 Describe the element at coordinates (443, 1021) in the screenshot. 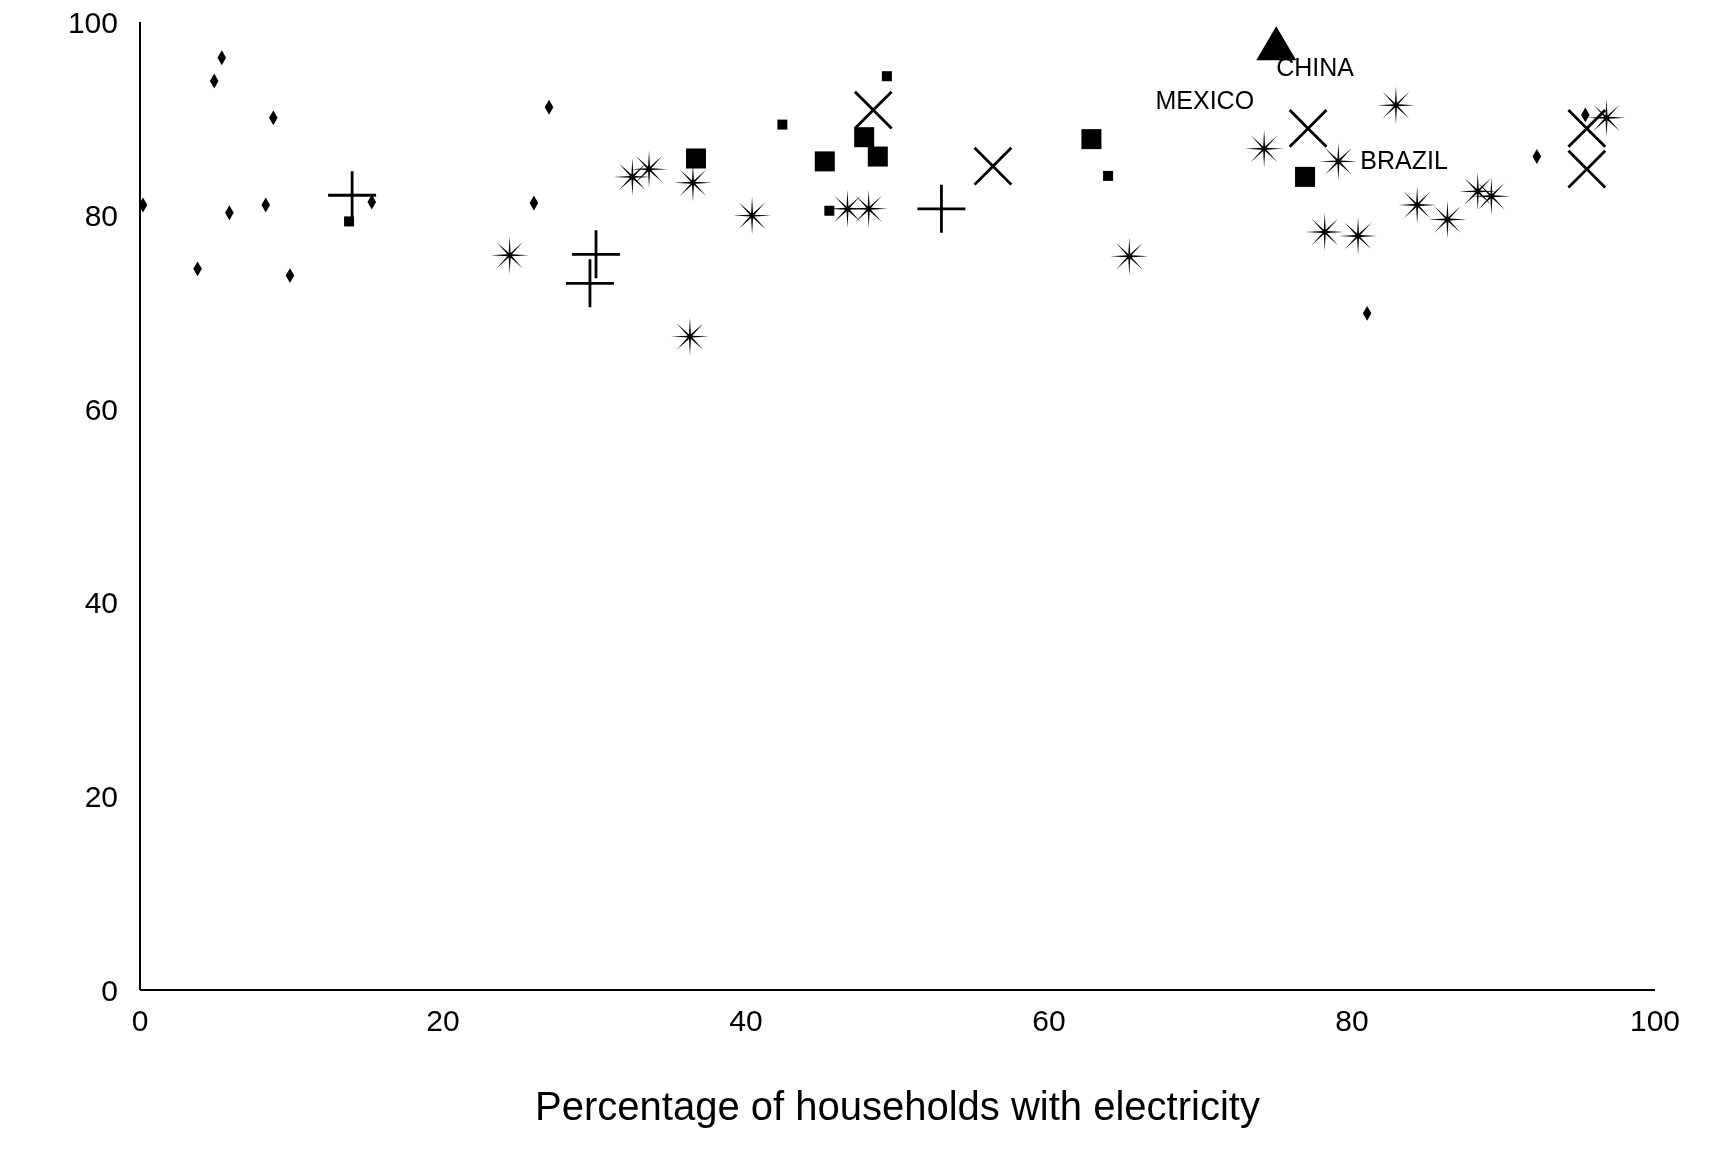

I see `x-tick-label: 20` at that location.